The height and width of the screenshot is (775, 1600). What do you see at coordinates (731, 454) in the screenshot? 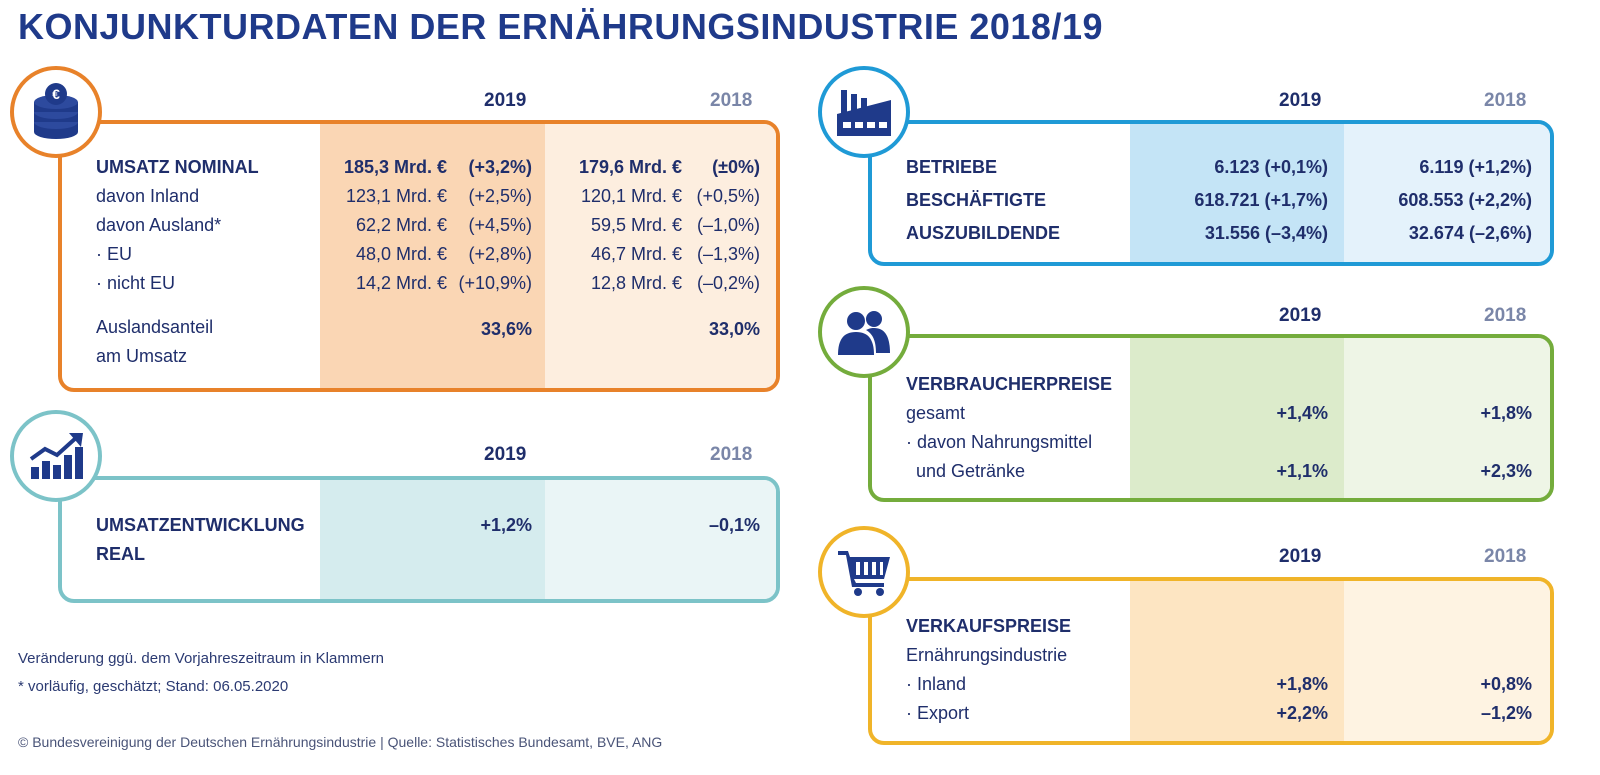
I see `real-year-2018: 2018` at bounding box center [731, 454].